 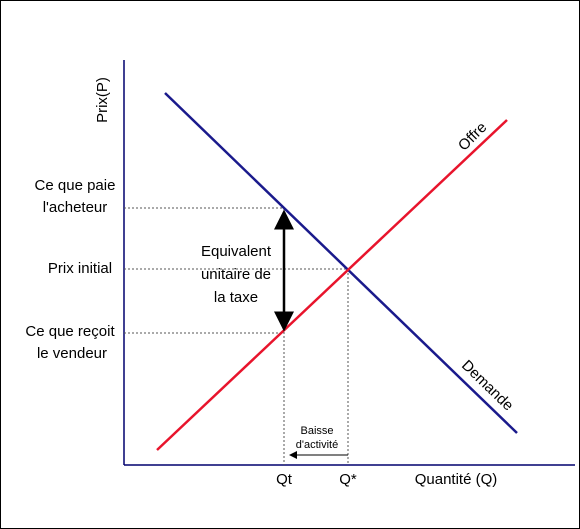 What do you see at coordinates (236, 297) in the screenshot?
I see `tax-label: la taxe` at bounding box center [236, 297].